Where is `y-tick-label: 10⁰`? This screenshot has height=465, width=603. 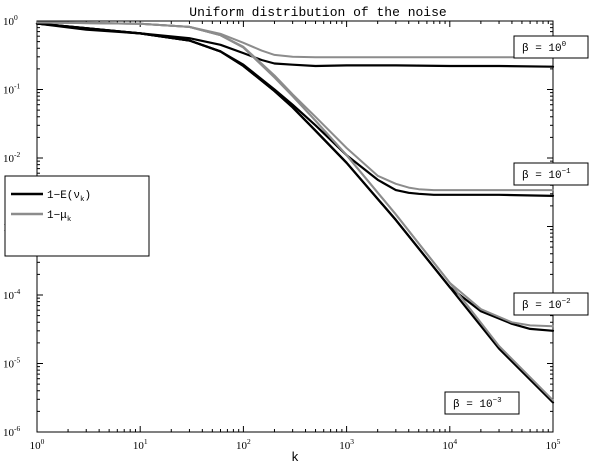
y-tick-label: 10⁰ is located at coordinates (10, 20).